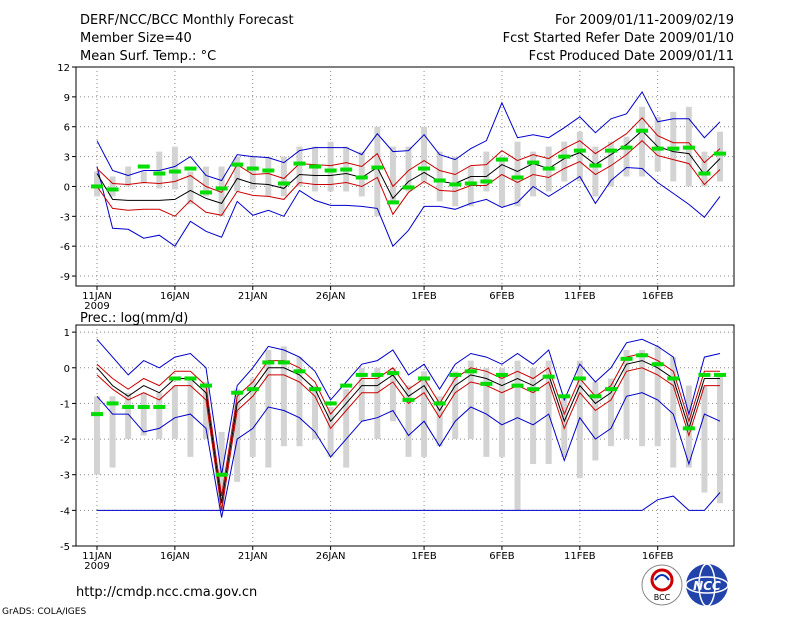 The image size is (800, 618). I want to click on bcc-logo-ring-icon, so click(662, 580).